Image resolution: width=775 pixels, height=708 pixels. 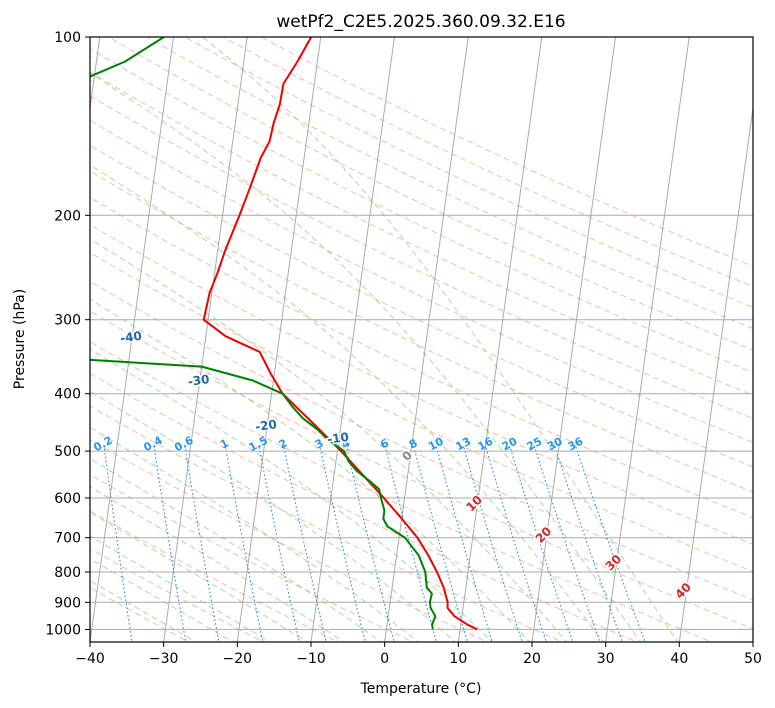 I want to click on mixing-ratio-label: 25, so click(x=535, y=444).